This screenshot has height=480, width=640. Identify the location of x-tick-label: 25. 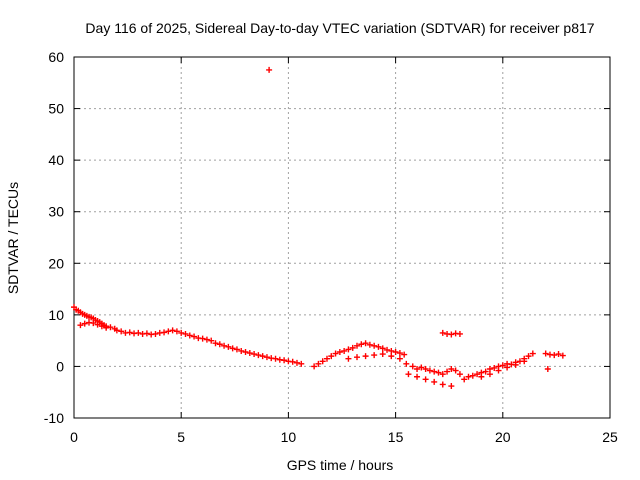
(610, 437).